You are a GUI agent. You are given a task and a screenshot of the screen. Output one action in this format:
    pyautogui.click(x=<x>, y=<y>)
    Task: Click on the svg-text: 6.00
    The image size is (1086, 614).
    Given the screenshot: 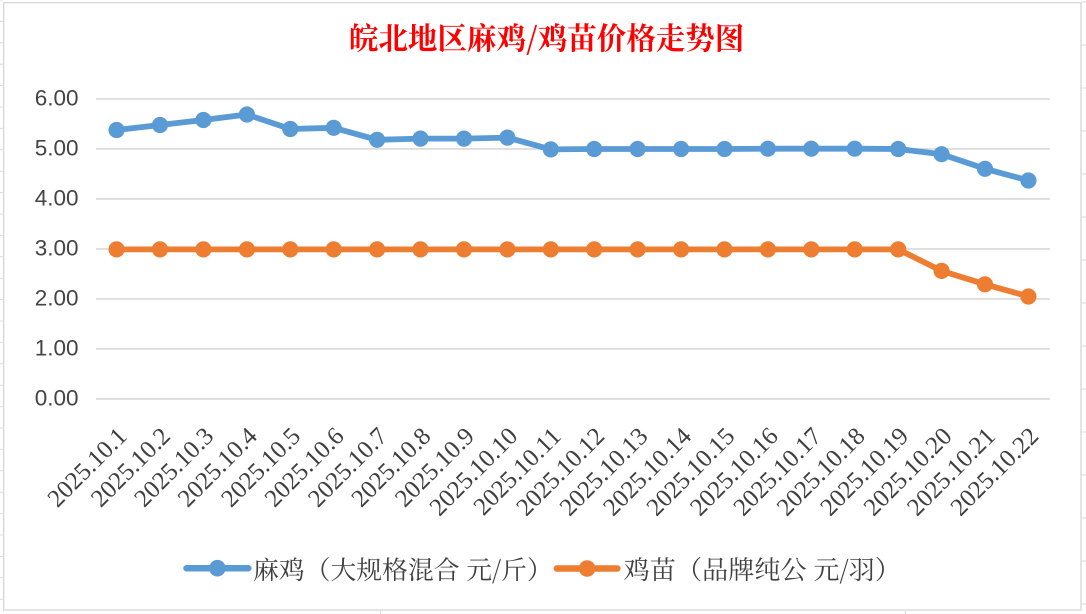 What is the action you would take?
    pyautogui.click(x=57, y=97)
    